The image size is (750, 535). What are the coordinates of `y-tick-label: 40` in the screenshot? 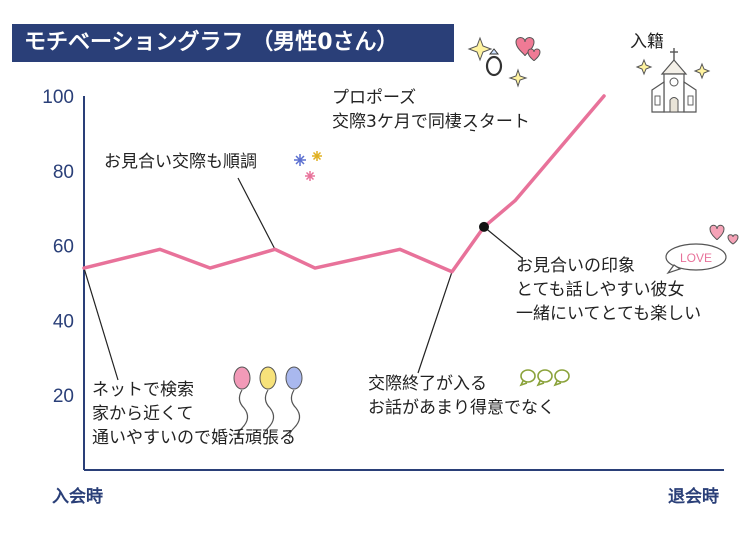 It's located at (63, 321).